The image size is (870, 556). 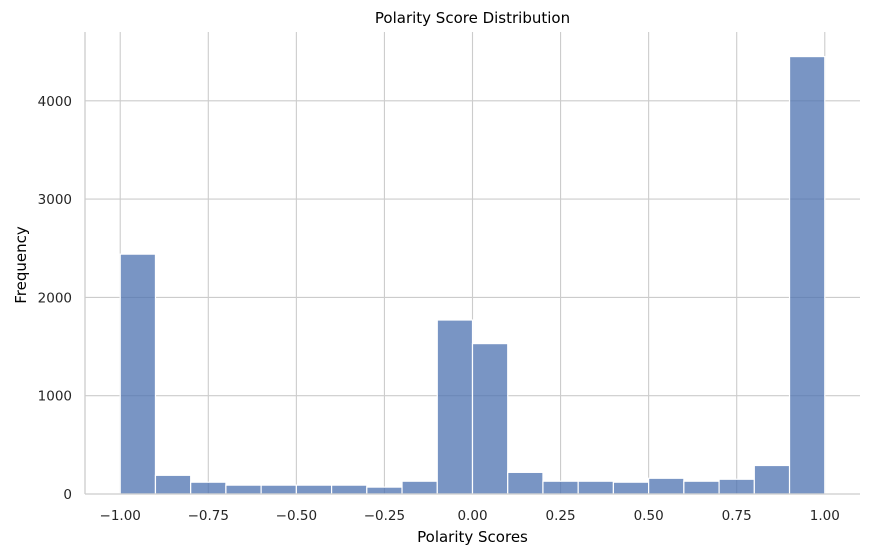 What do you see at coordinates (472, 537) in the screenshot?
I see `x-axis-label: Polarity Scores` at bounding box center [472, 537].